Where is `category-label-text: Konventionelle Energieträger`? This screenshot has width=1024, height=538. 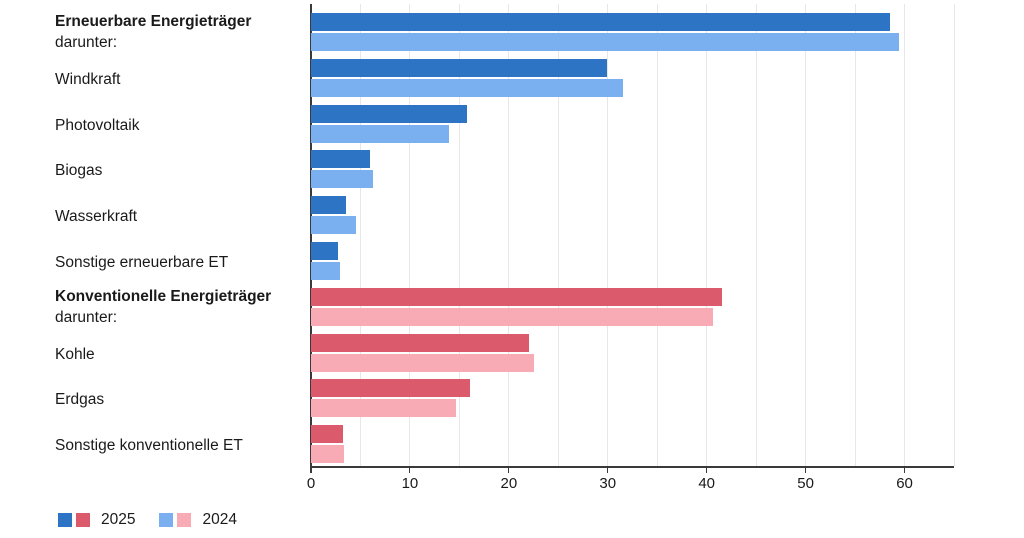 category-label-text: Konventionelle Energieträger is located at coordinates (163, 296).